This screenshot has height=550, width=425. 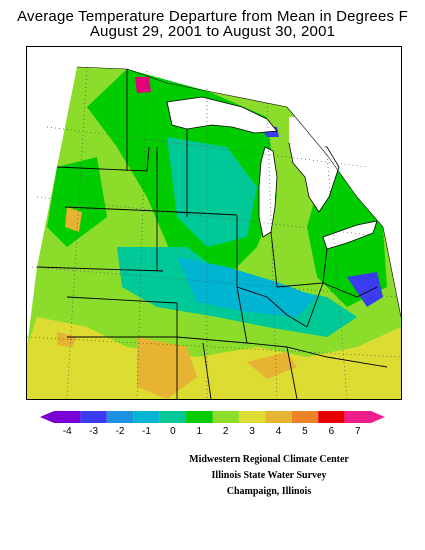 What do you see at coordinates (365, 289) in the screenshot?
I see `zone-blue-ohio` at bounding box center [365, 289].